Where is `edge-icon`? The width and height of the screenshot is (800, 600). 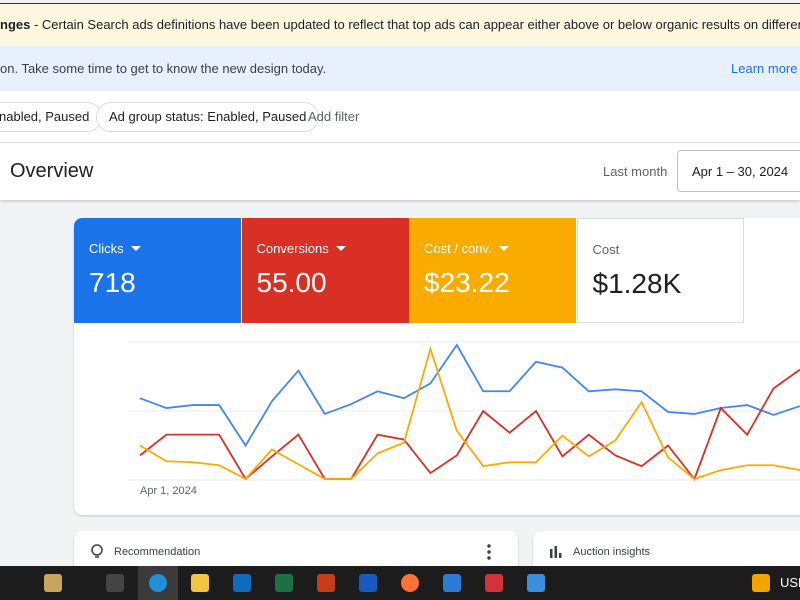
edge-icon is located at coordinates (158, 583).